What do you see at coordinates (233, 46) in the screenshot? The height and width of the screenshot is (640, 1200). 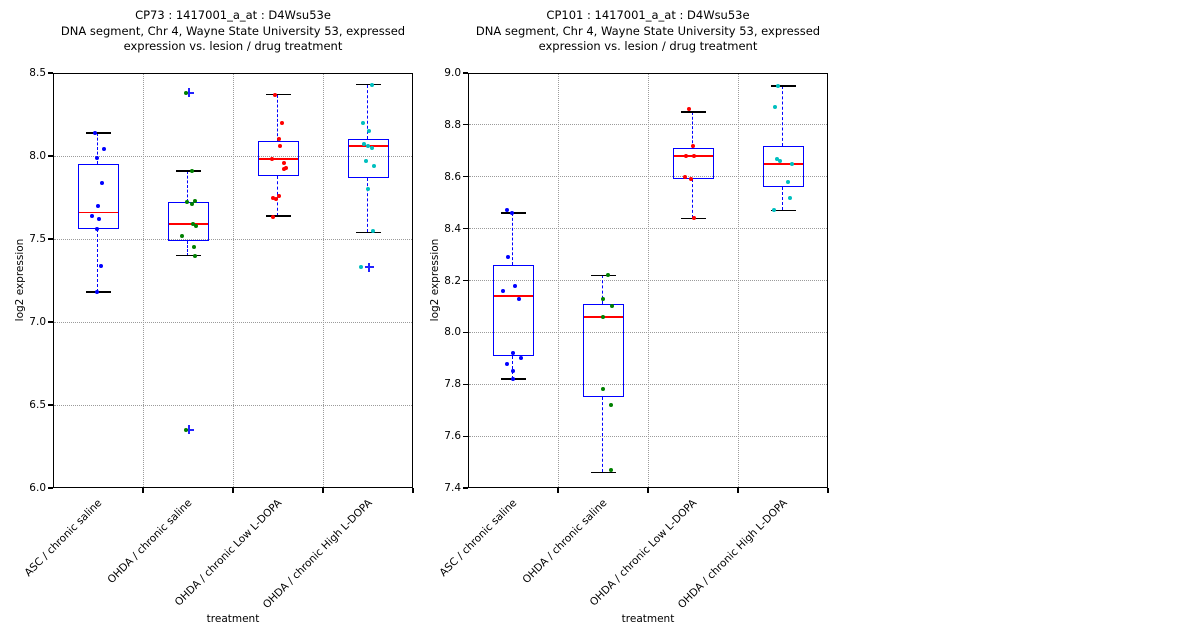 I see `plot-title-line-3: expression vs. lesion / drug treatment` at bounding box center [233, 46].